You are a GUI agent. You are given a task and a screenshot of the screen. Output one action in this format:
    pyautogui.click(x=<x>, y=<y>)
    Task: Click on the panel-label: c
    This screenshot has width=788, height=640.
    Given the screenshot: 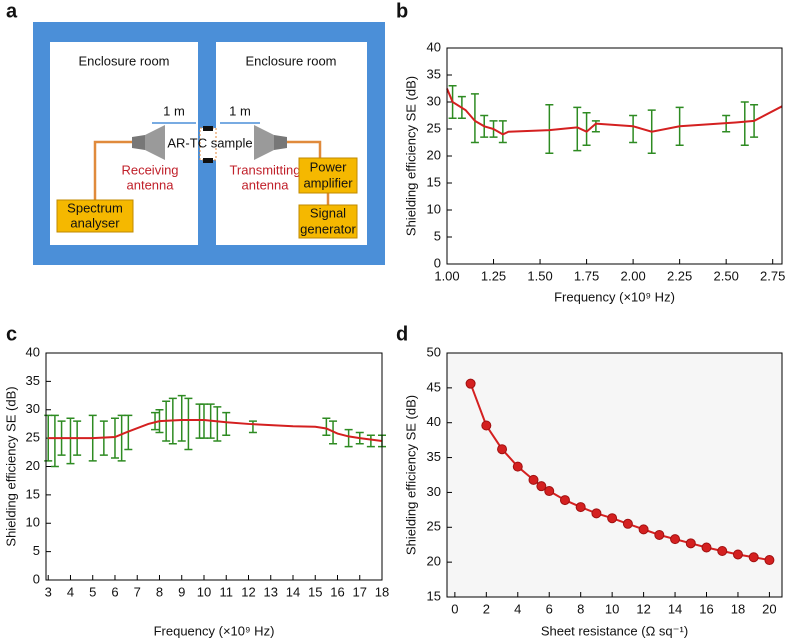 What is the action you would take?
    pyautogui.click(x=11, y=334)
    